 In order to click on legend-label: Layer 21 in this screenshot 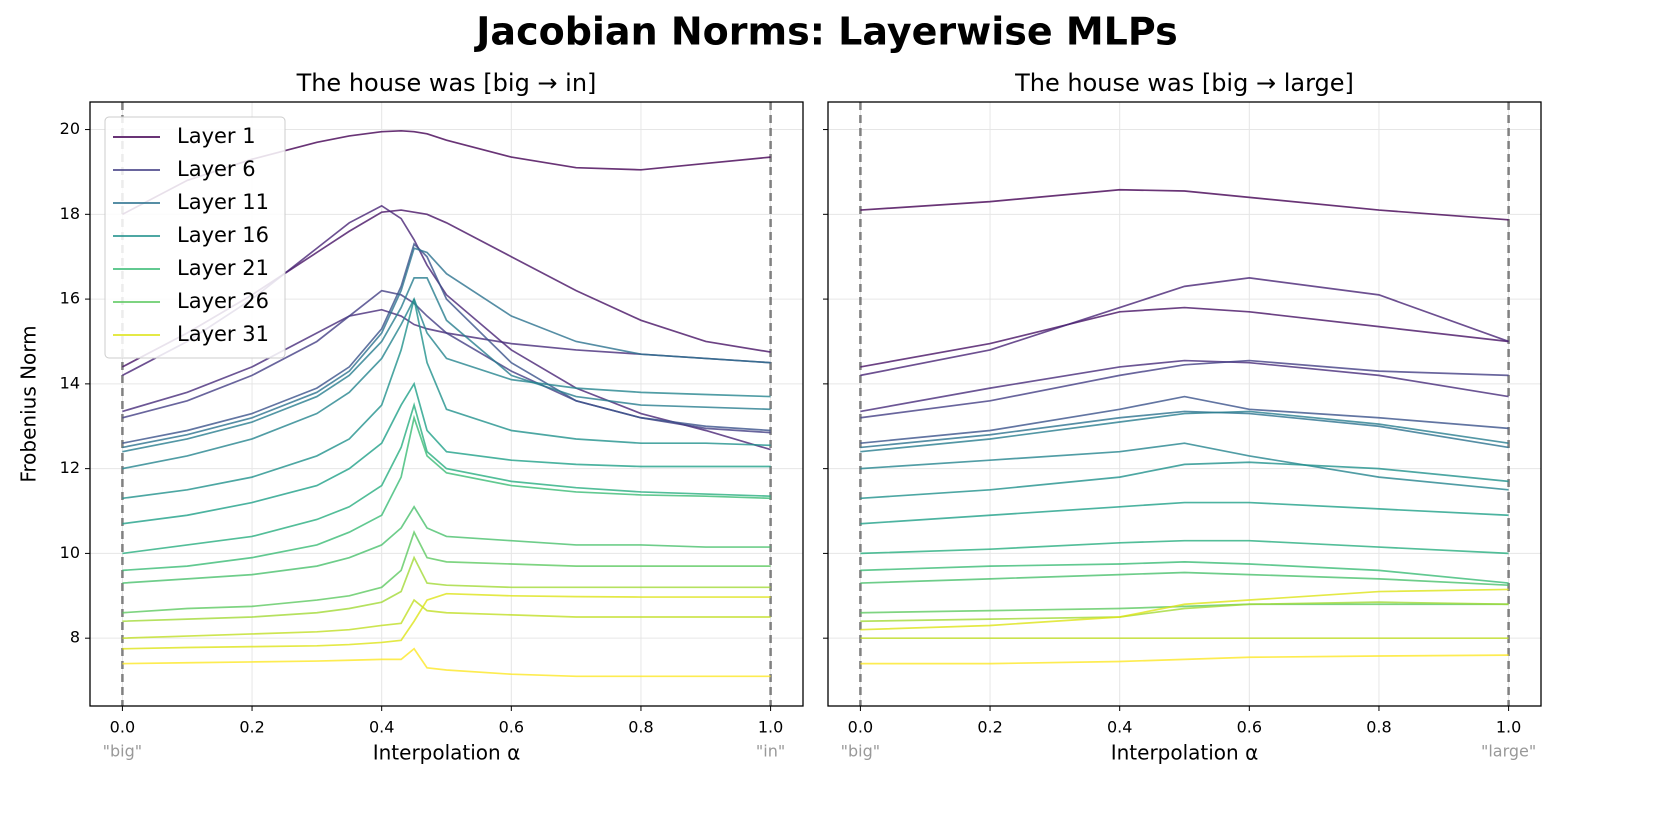, I will do `click(223, 268)`.